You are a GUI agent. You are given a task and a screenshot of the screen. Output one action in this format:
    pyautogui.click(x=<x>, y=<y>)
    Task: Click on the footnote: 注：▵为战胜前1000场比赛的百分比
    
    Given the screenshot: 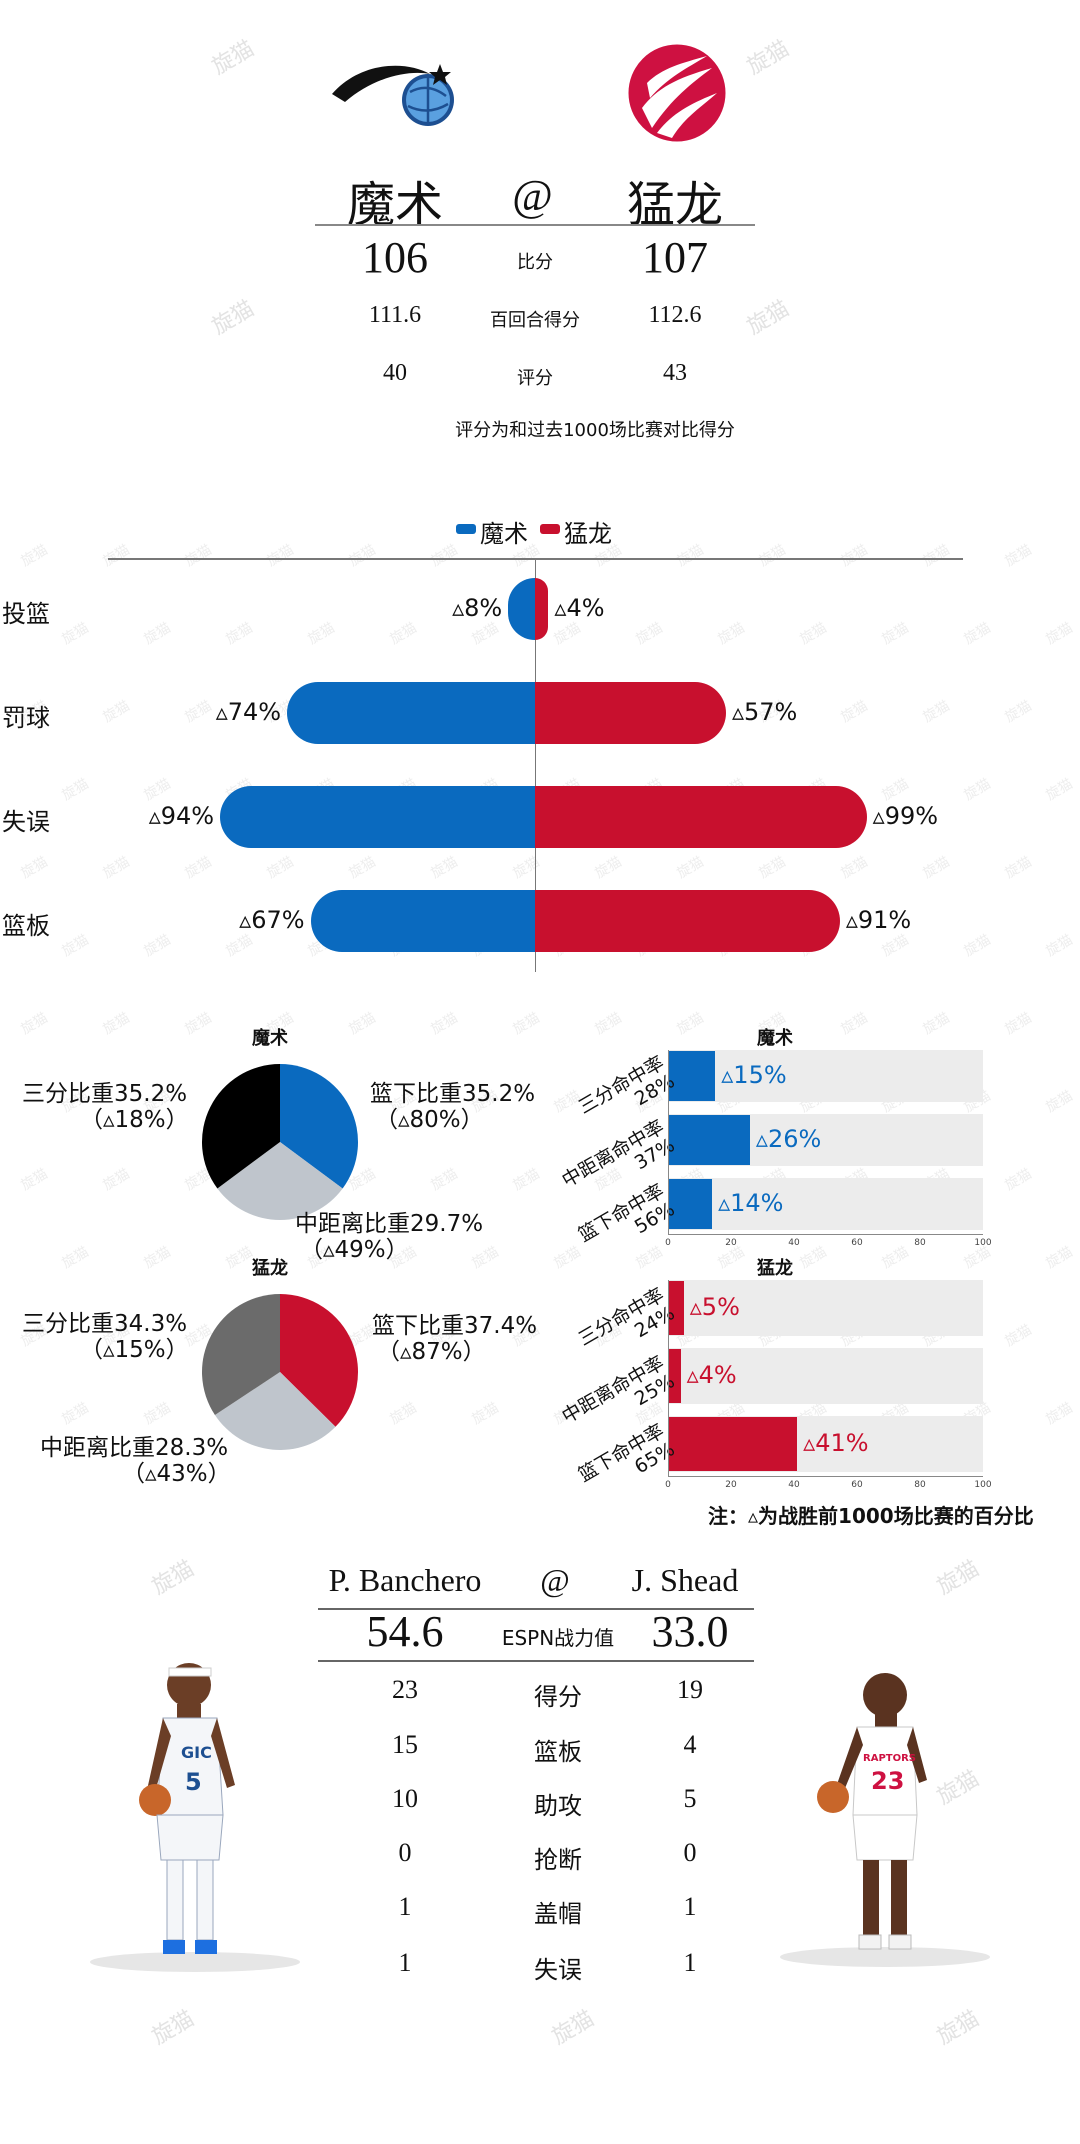 What is the action you would take?
    pyautogui.click(x=871, y=1516)
    